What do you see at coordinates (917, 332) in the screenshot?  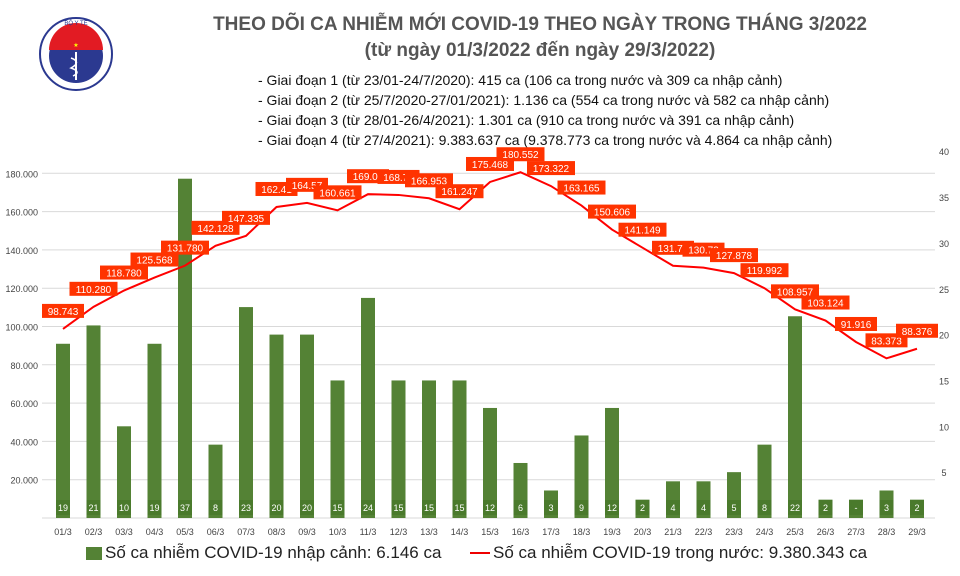 I see `line-data-label: 88.376` at bounding box center [917, 332].